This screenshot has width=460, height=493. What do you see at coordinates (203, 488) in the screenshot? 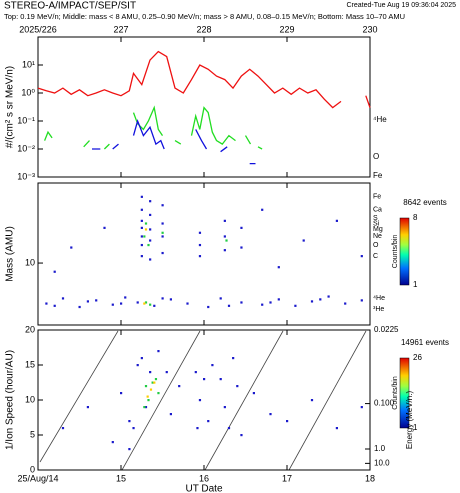
I see `x-axis-label: UT Date` at bounding box center [203, 488].